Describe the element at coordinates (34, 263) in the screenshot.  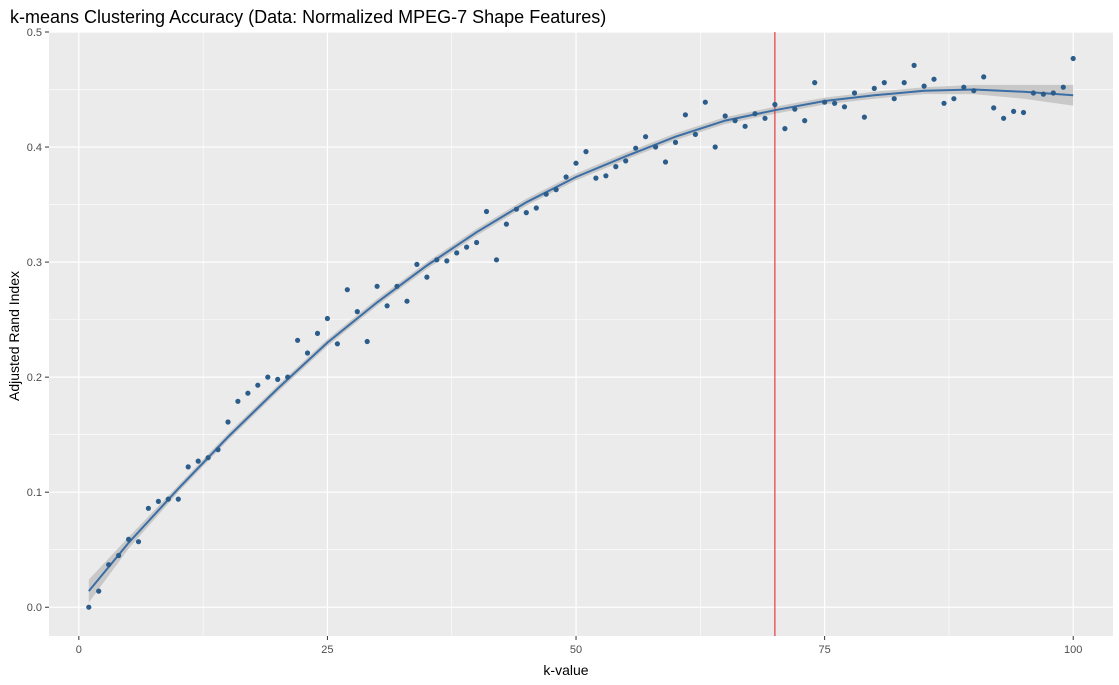
I see `y-tick-label: 0.3` at that location.